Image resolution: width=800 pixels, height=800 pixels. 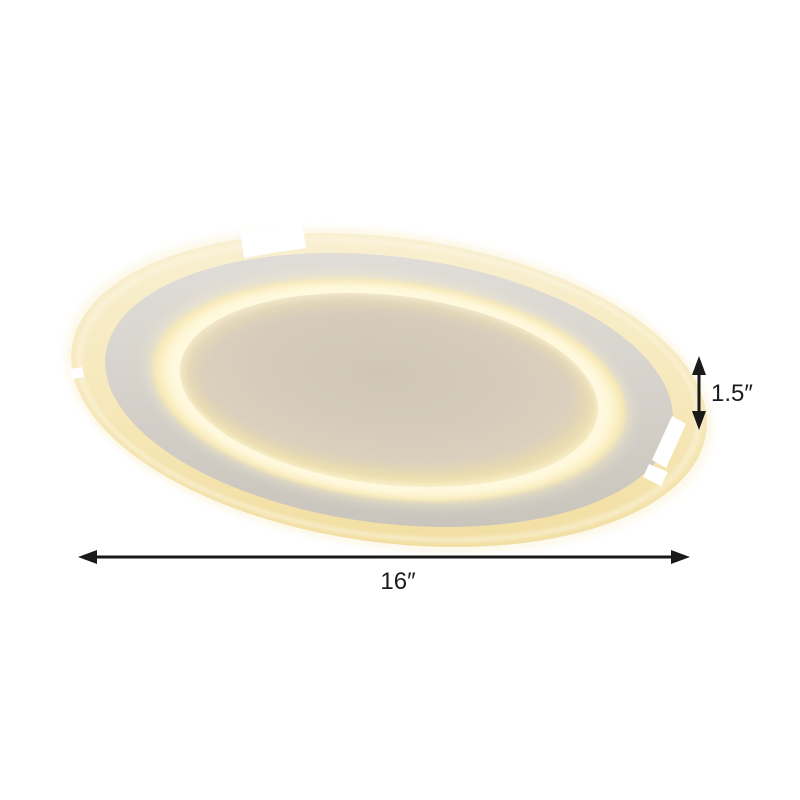 What do you see at coordinates (699, 420) in the screenshot?
I see `arrowhead-down-icon` at bounding box center [699, 420].